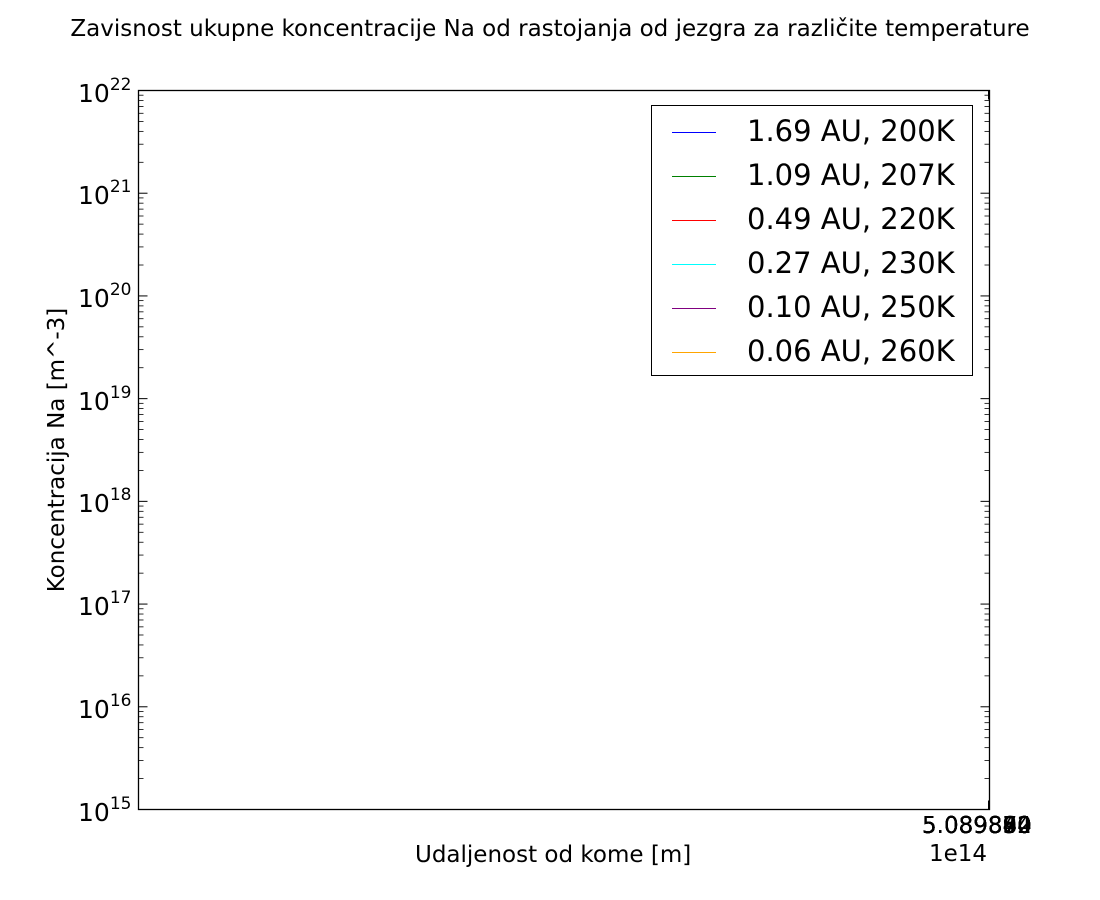 The height and width of the screenshot is (900, 1100). I want to click on legend-label: 1.69 AU, 200K, so click(851, 131).